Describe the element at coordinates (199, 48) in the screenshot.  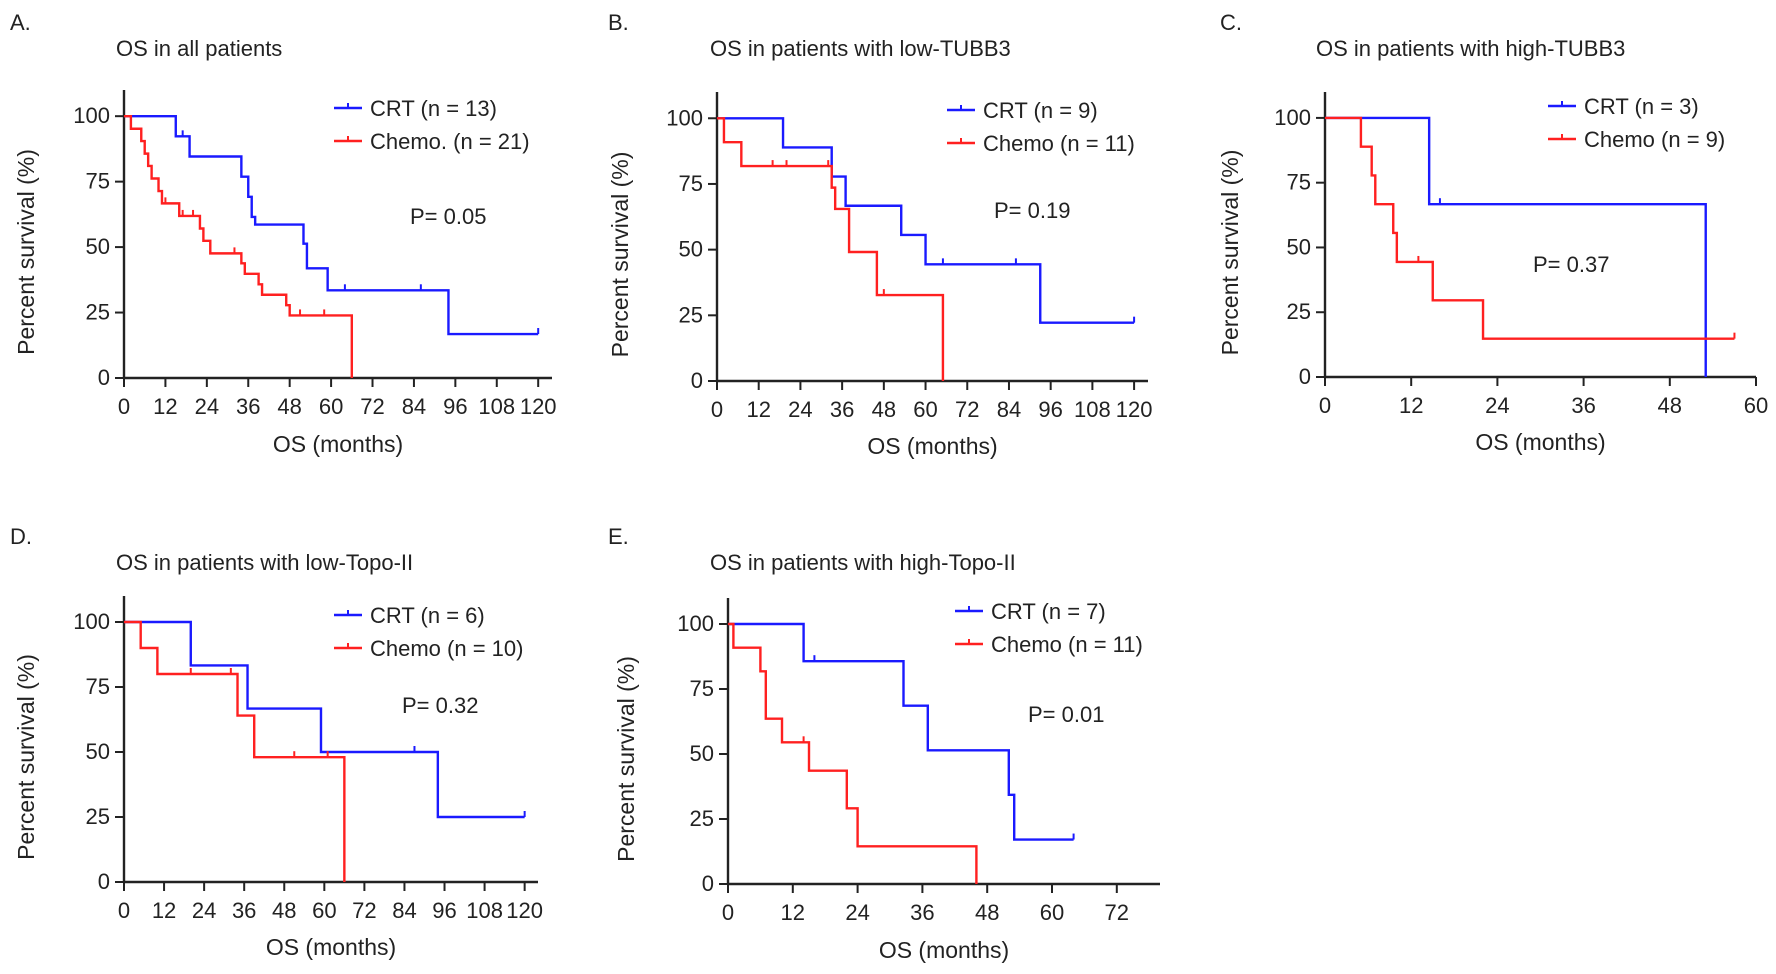
I see `chart-title: OS in all patients` at that location.